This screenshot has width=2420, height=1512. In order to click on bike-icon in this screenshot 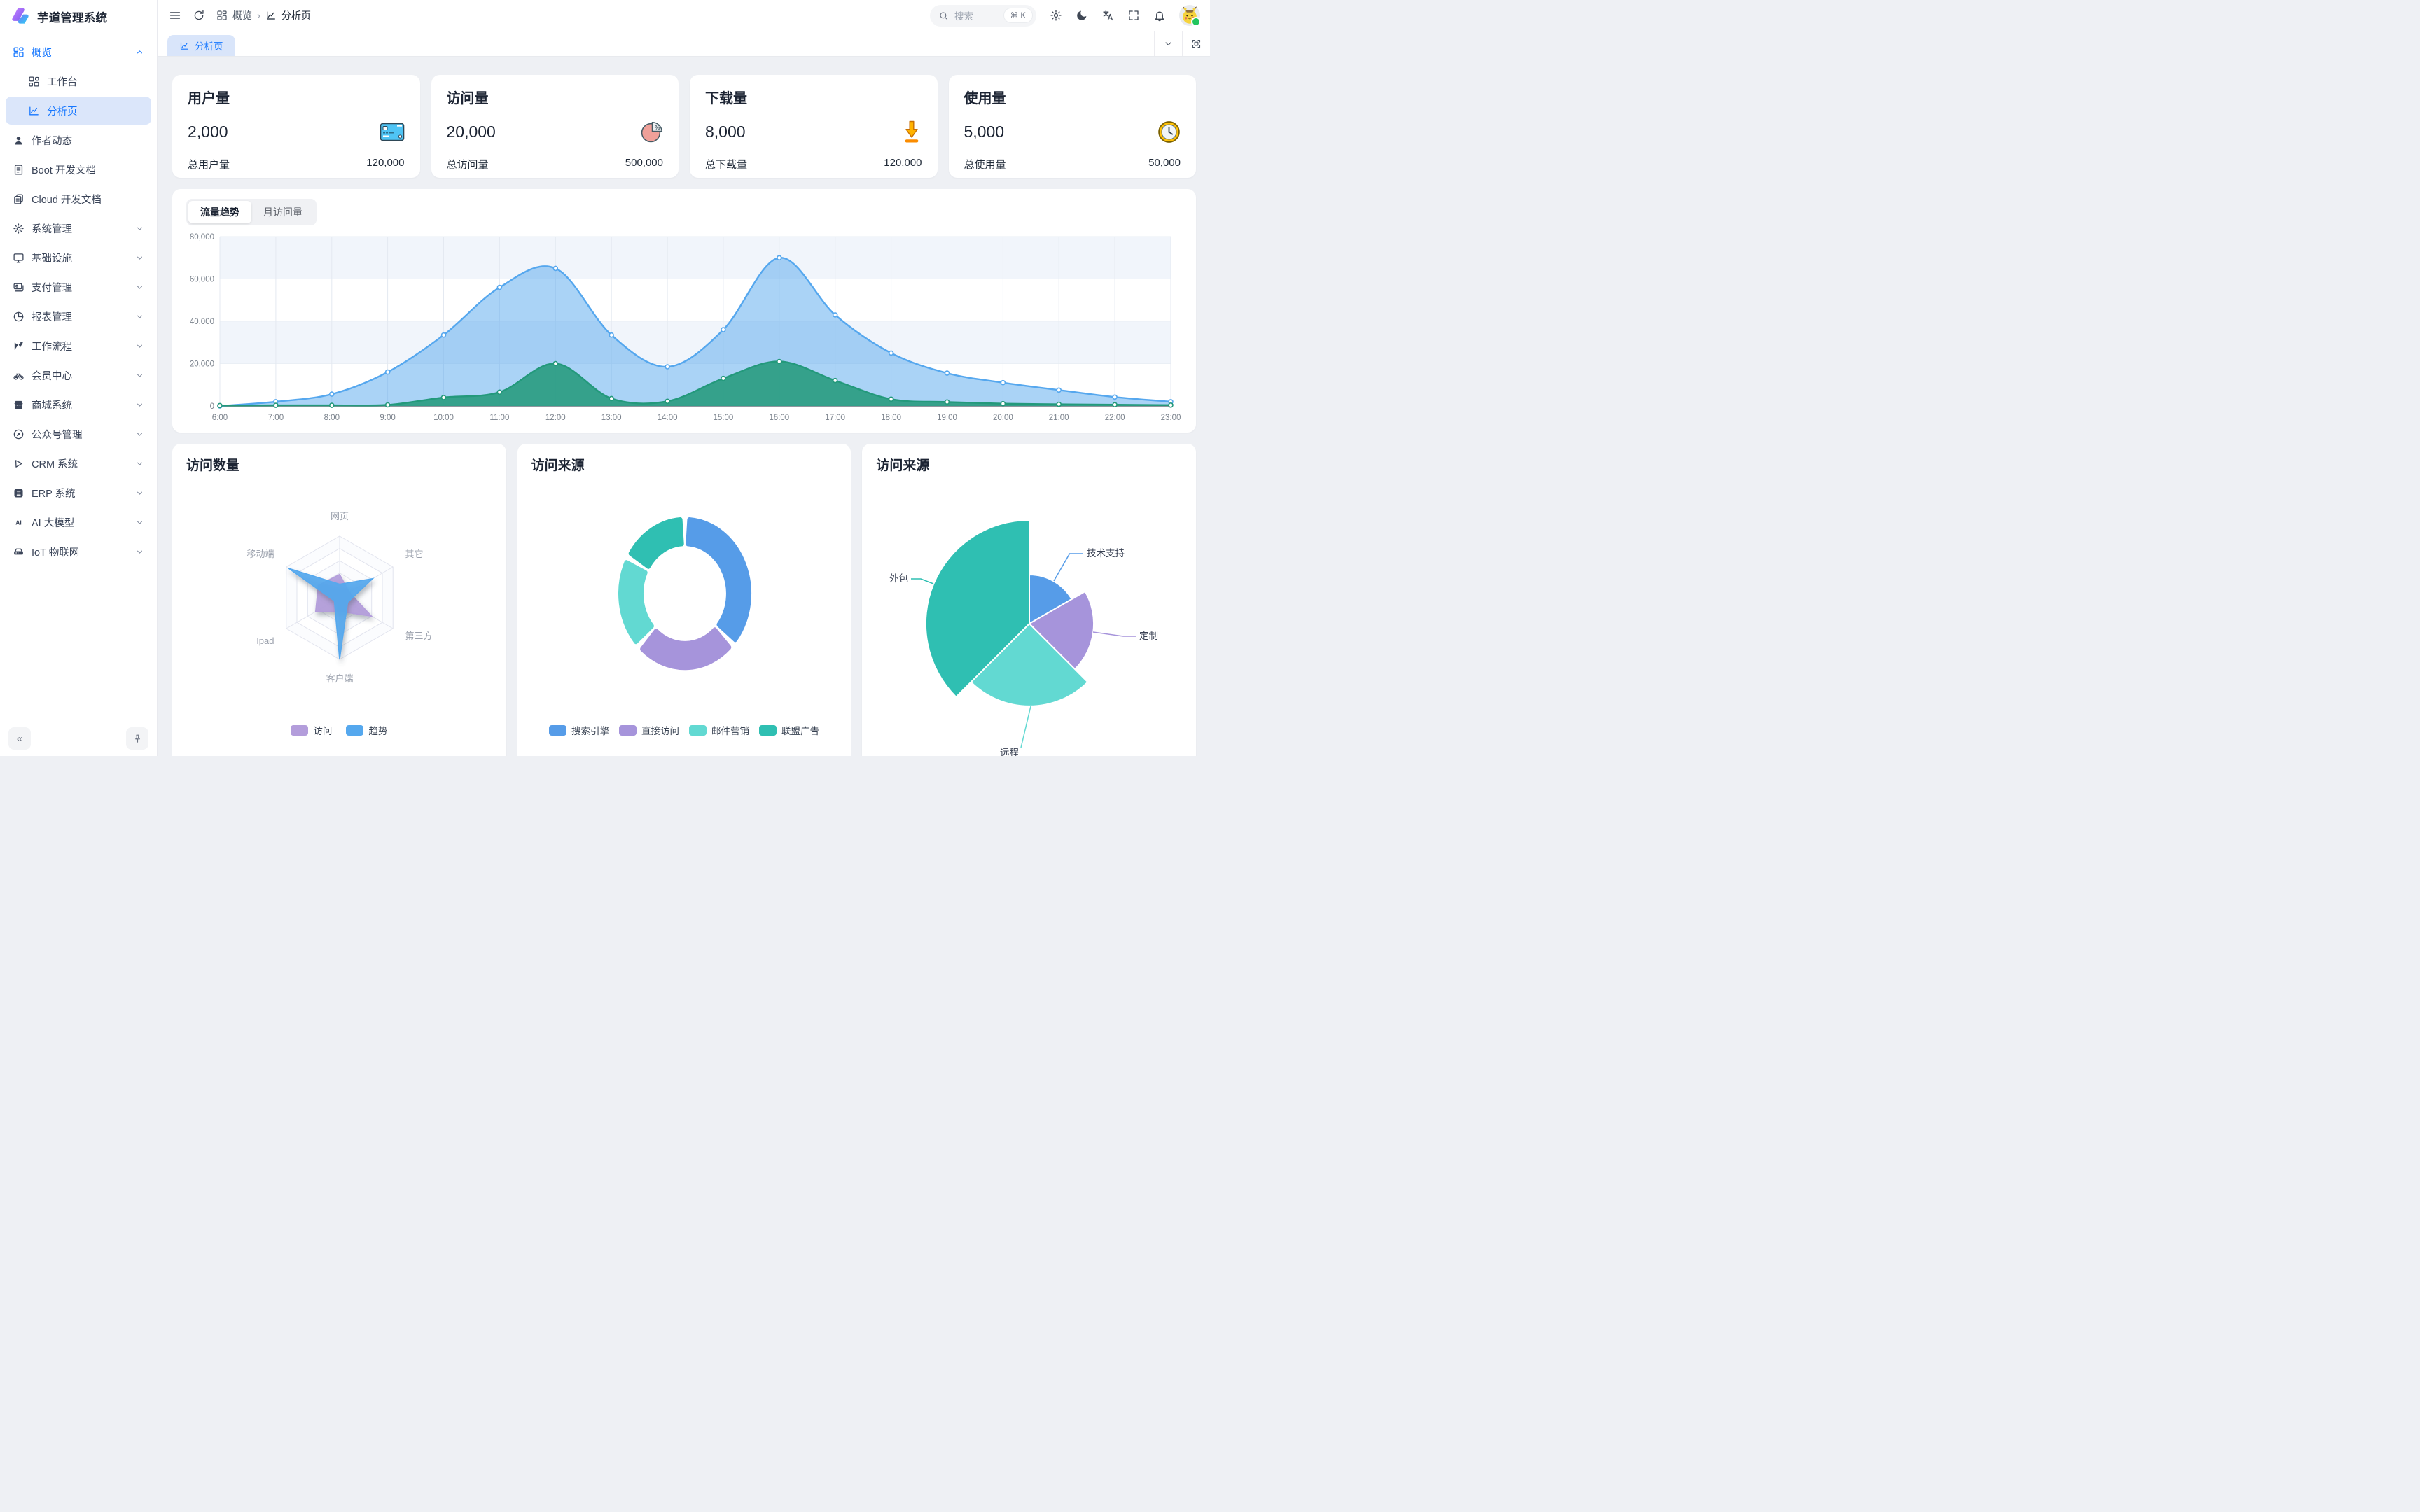, I will do `click(19, 376)`.